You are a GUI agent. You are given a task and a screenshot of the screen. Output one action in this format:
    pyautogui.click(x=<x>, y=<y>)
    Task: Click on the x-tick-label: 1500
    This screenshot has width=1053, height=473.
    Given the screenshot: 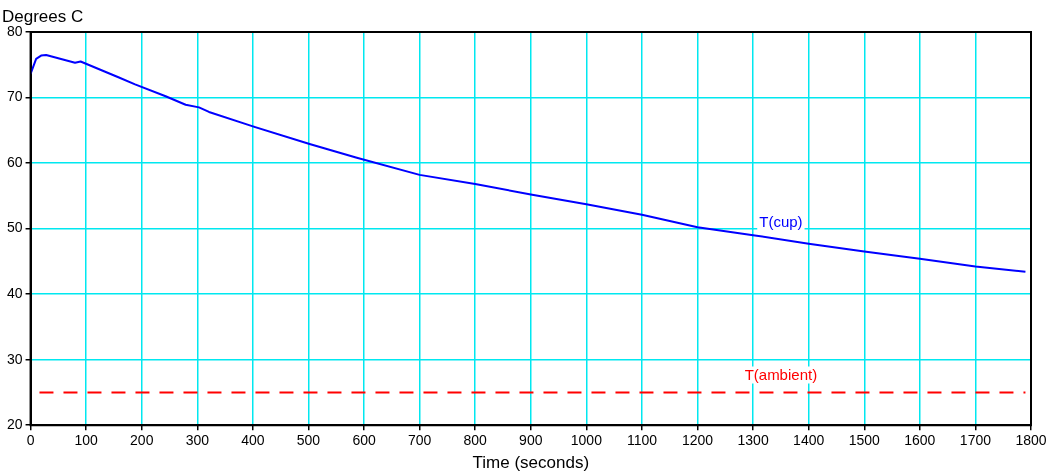 What is the action you would take?
    pyautogui.click(x=864, y=440)
    